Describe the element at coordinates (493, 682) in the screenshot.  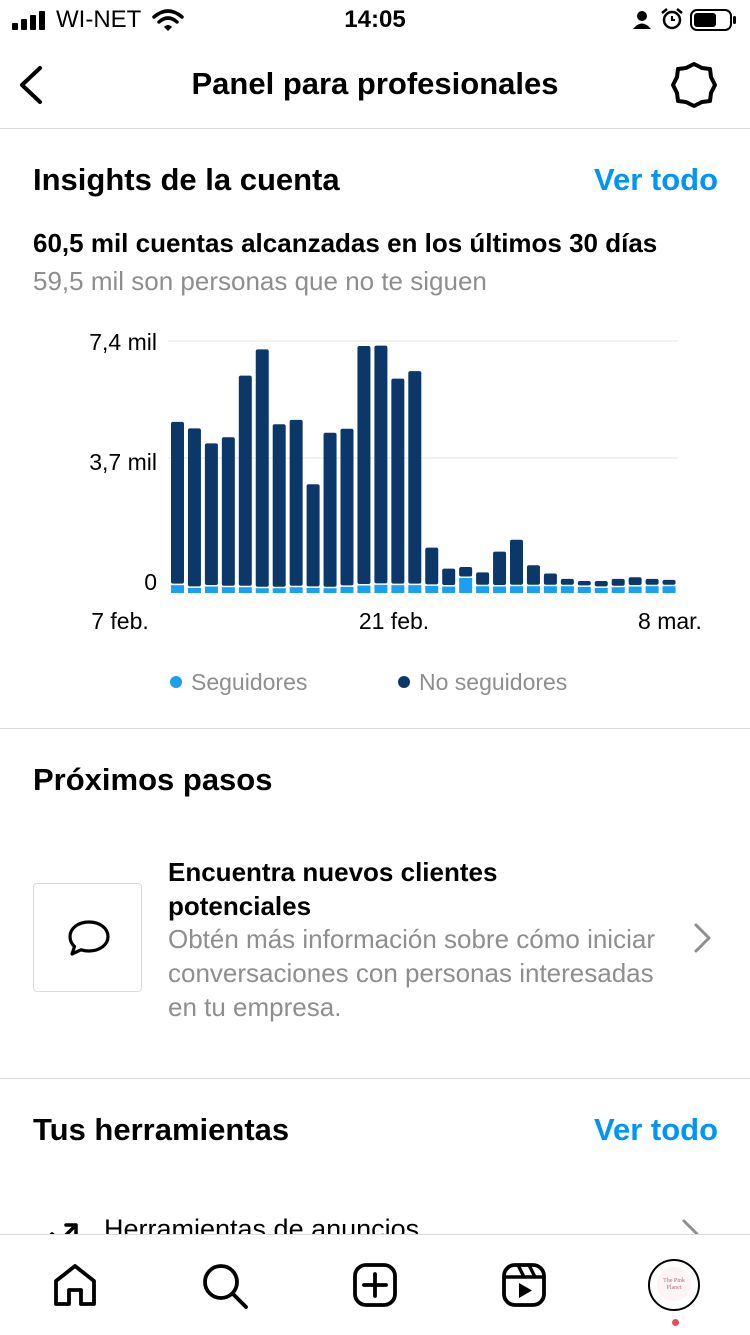
I see `legend-label: No seguidores` at that location.